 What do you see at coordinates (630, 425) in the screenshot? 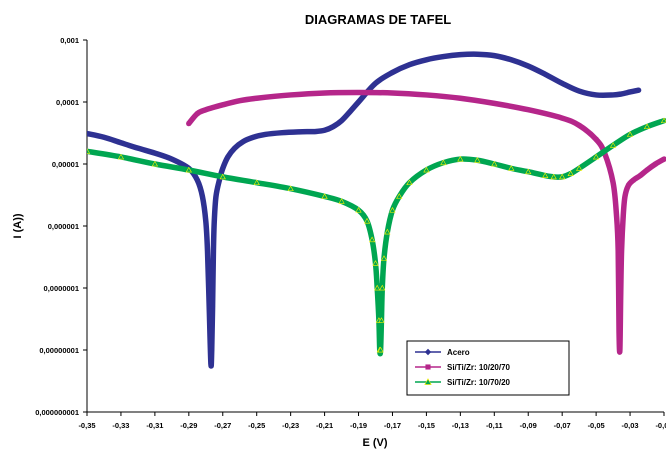
I see `x-tick-label: -0,03` at bounding box center [630, 425].